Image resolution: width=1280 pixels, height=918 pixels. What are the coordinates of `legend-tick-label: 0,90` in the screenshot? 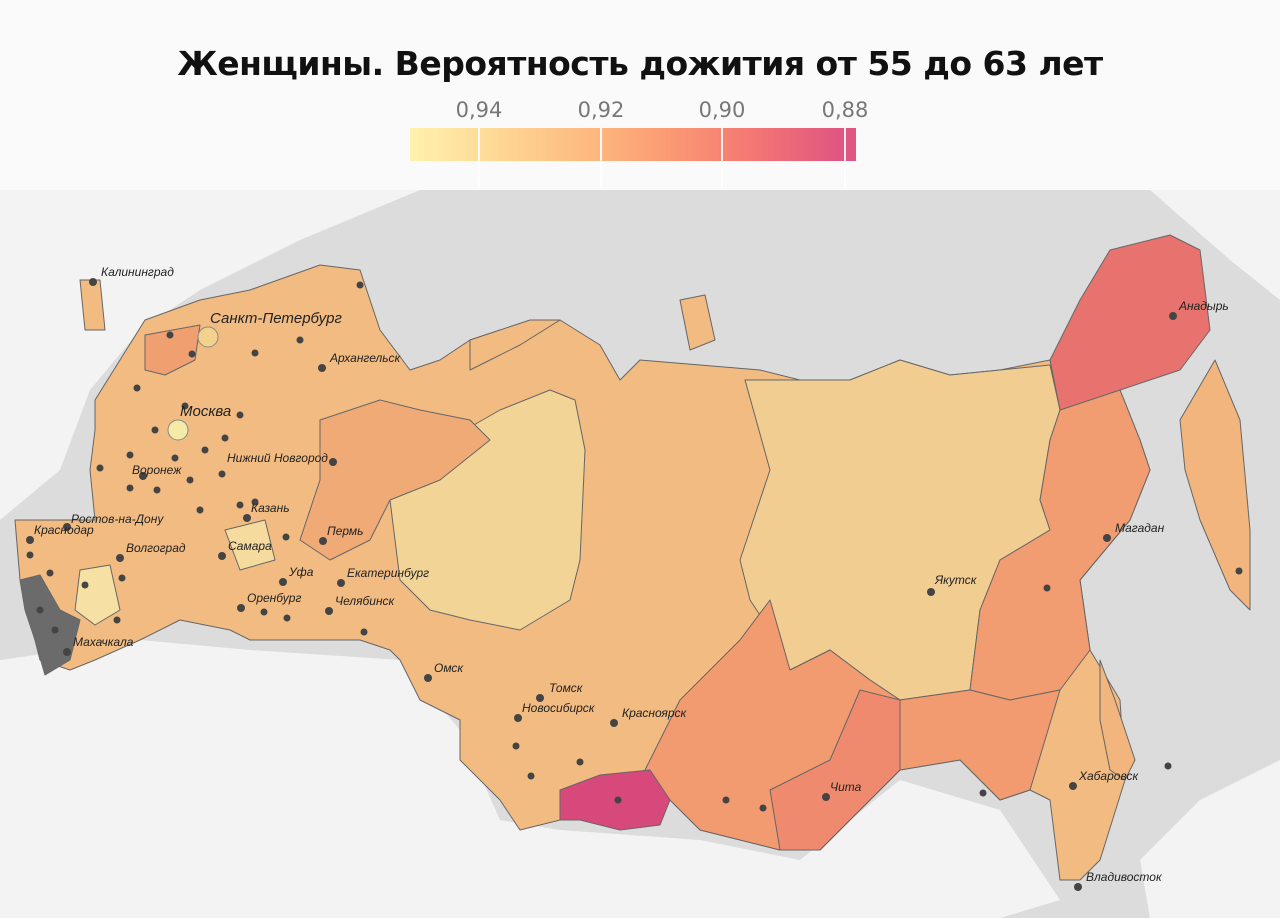 It's located at (722, 110).